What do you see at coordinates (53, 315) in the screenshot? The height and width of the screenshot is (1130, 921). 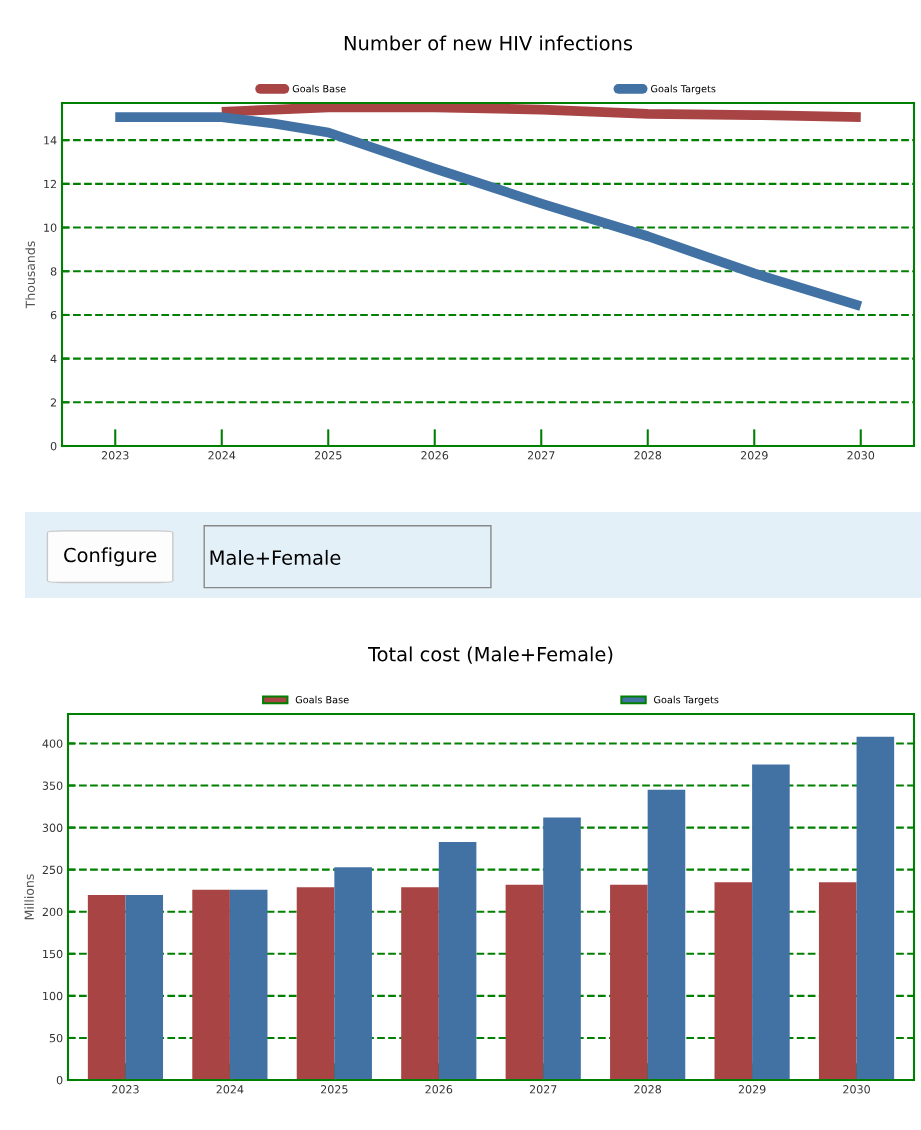 I see `y-tick-label: 6` at bounding box center [53, 315].